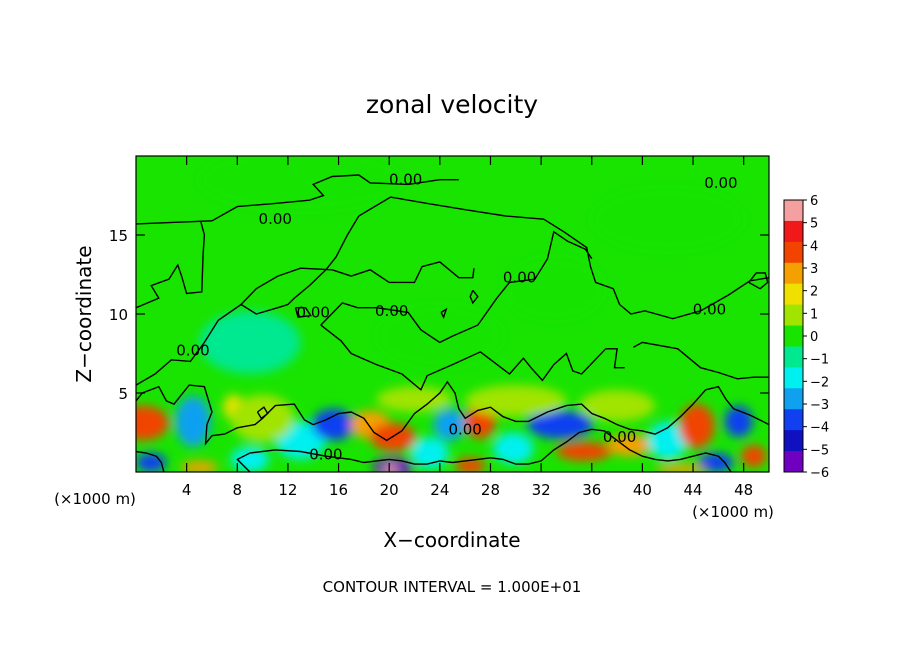 The height and width of the screenshot is (654, 904). What do you see at coordinates (642, 490) in the screenshot?
I see `x-tick-label-9: 40` at bounding box center [642, 490].